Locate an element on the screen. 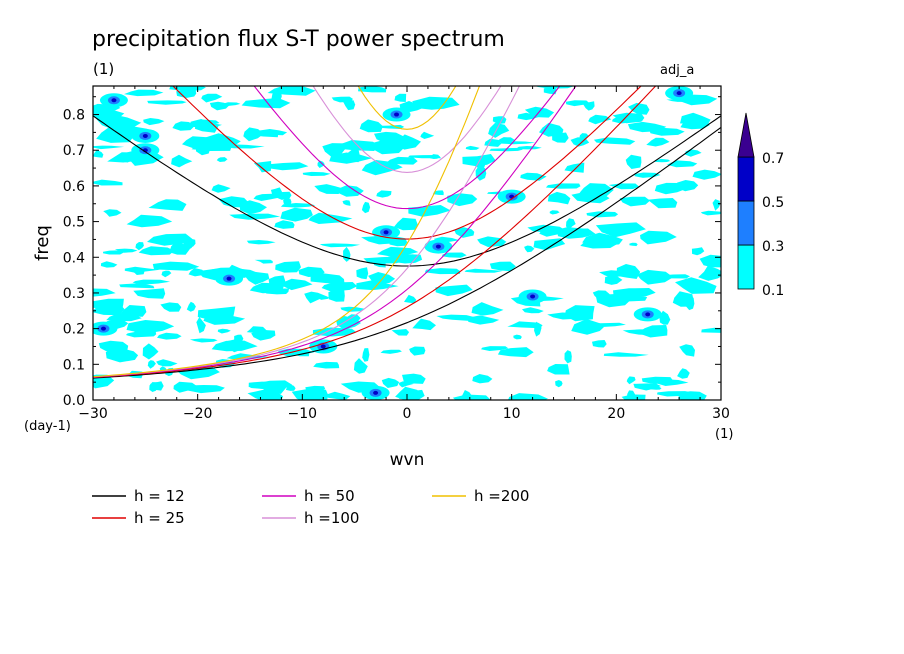 The width and height of the screenshot is (904, 654). ig-curve-h50 is located at coordinates (407, 148).